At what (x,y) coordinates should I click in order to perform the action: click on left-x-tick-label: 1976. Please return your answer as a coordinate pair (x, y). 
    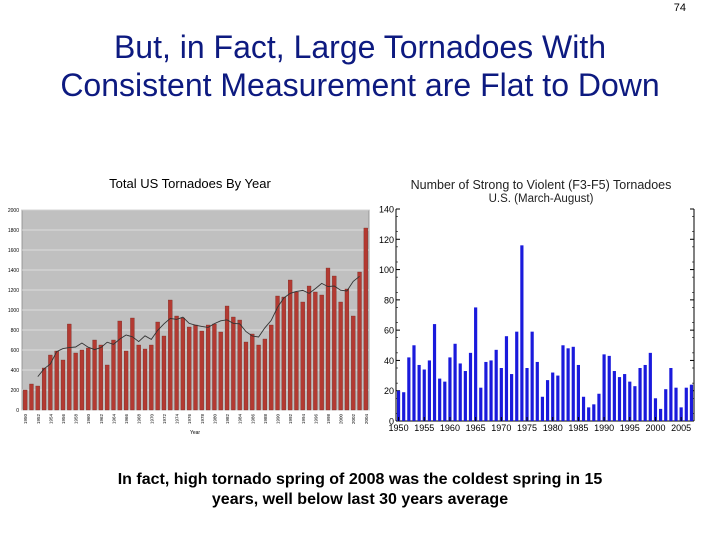
    Looking at the image, I should click on (189, 419).